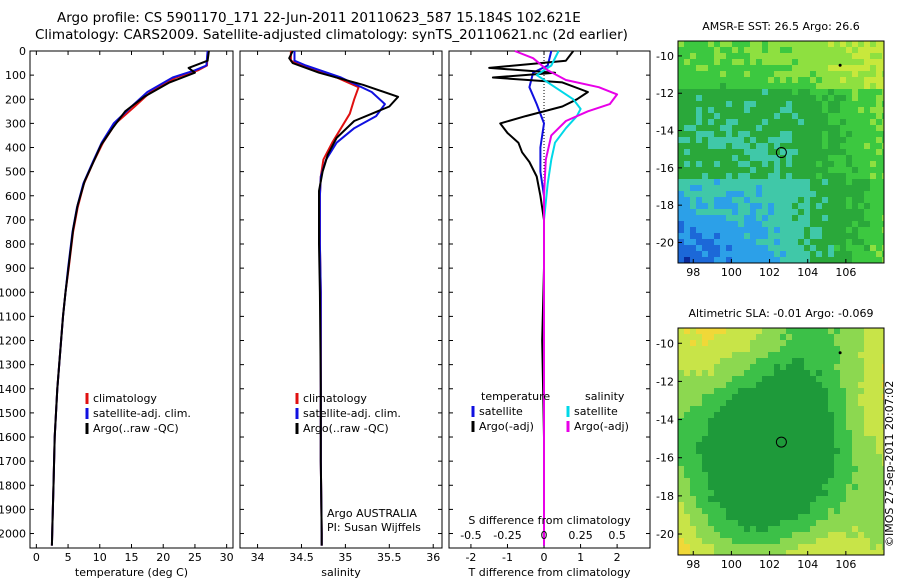 The height and width of the screenshot is (580, 900). I want to click on float-owner-label: Argo AUSTRALIA, so click(372, 513).